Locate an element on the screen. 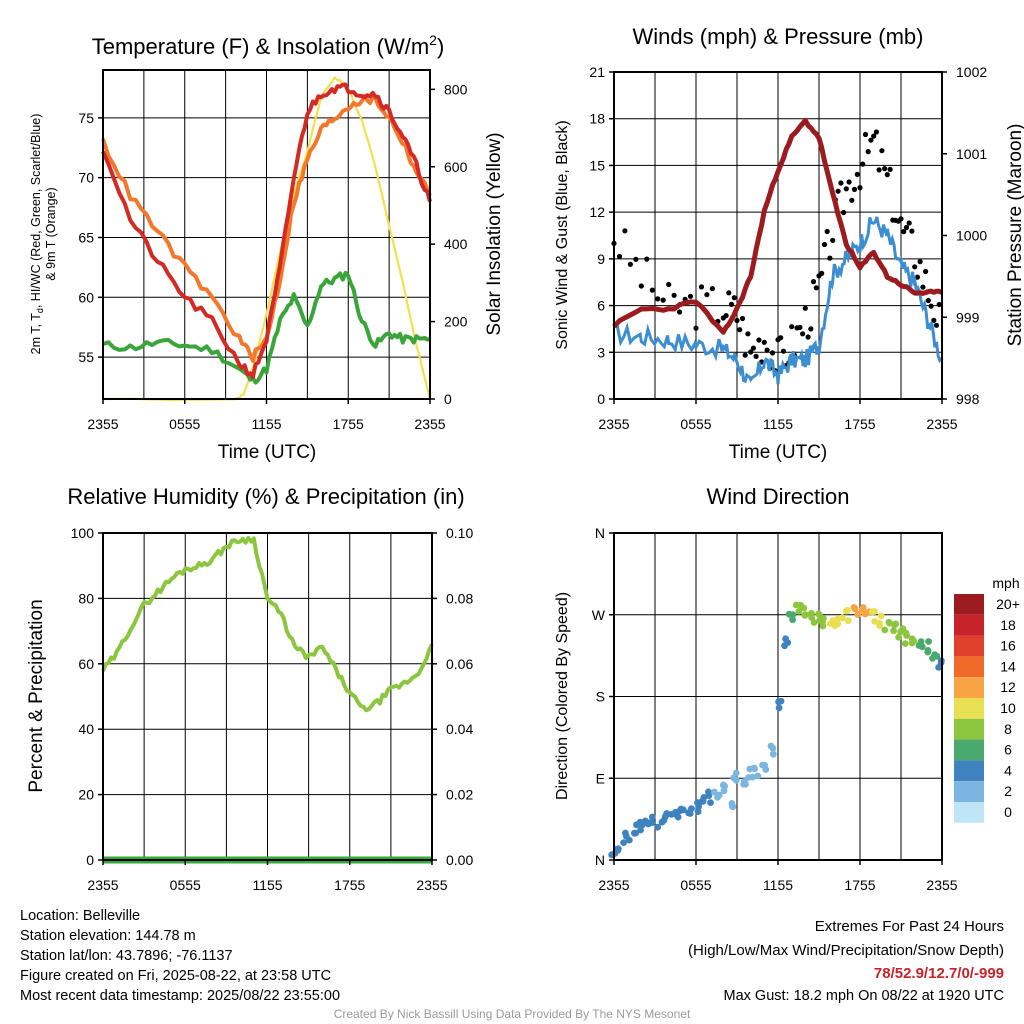 This screenshot has height=1024, width=1024. insolation-y-ticks: 0 200 400 600 800 is located at coordinates (449, 244).